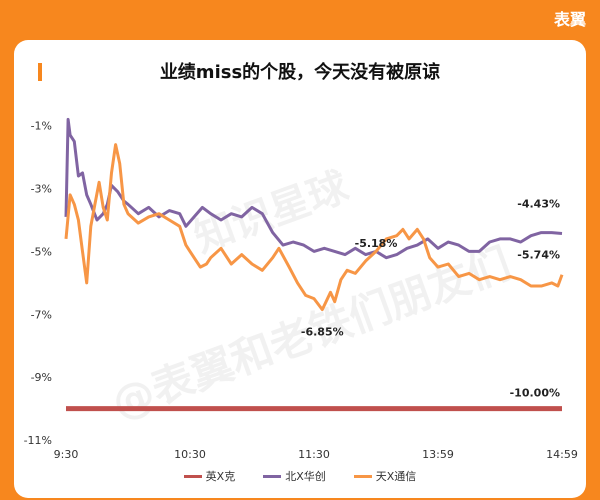 This screenshot has width=600, height=500. What do you see at coordinates (305, 476) in the screenshot?
I see `legend-label-1: 北X华创` at bounding box center [305, 476].